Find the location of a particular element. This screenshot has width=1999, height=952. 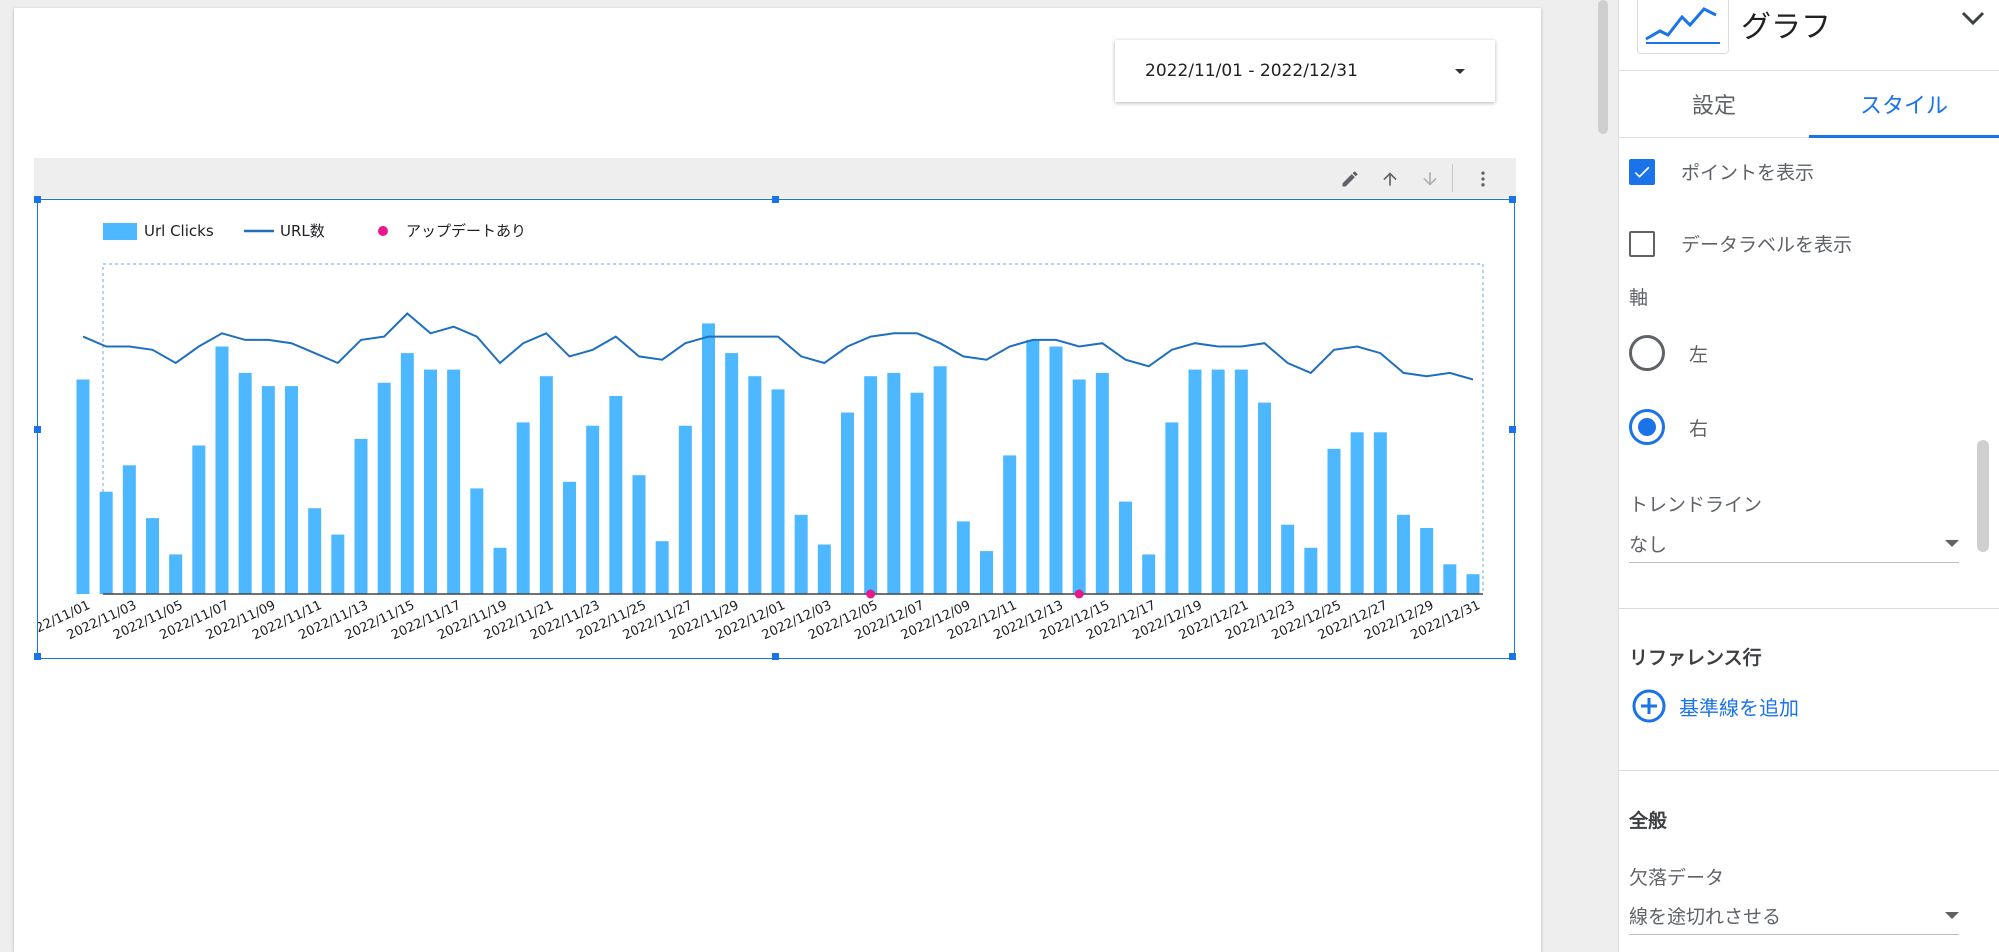

date-range-picker: 2022/11/01 - 2022/12/31 is located at coordinates (1305, 71).